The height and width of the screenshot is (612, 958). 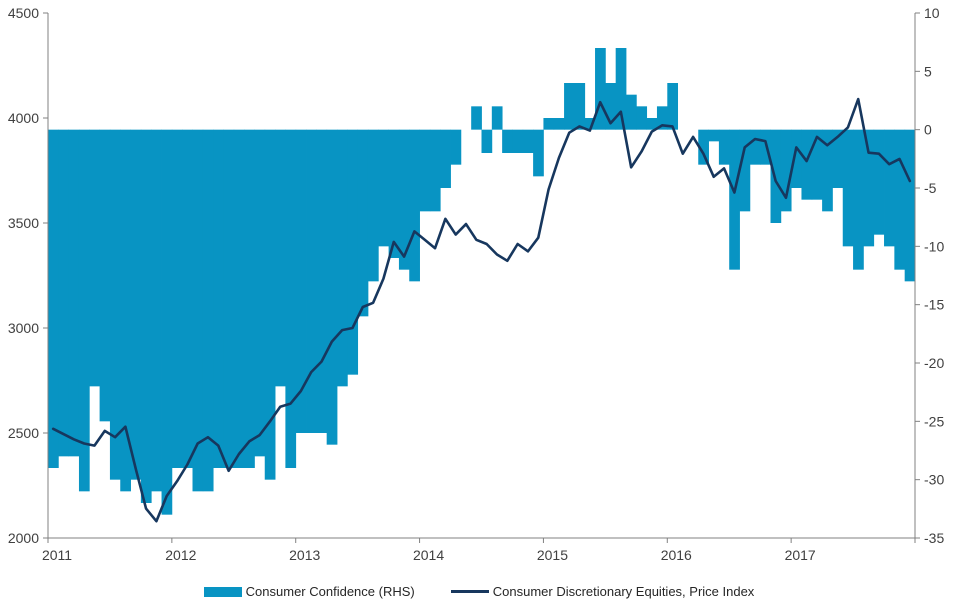 I want to click on line-swatch-icon, so click(x=469, y=591).